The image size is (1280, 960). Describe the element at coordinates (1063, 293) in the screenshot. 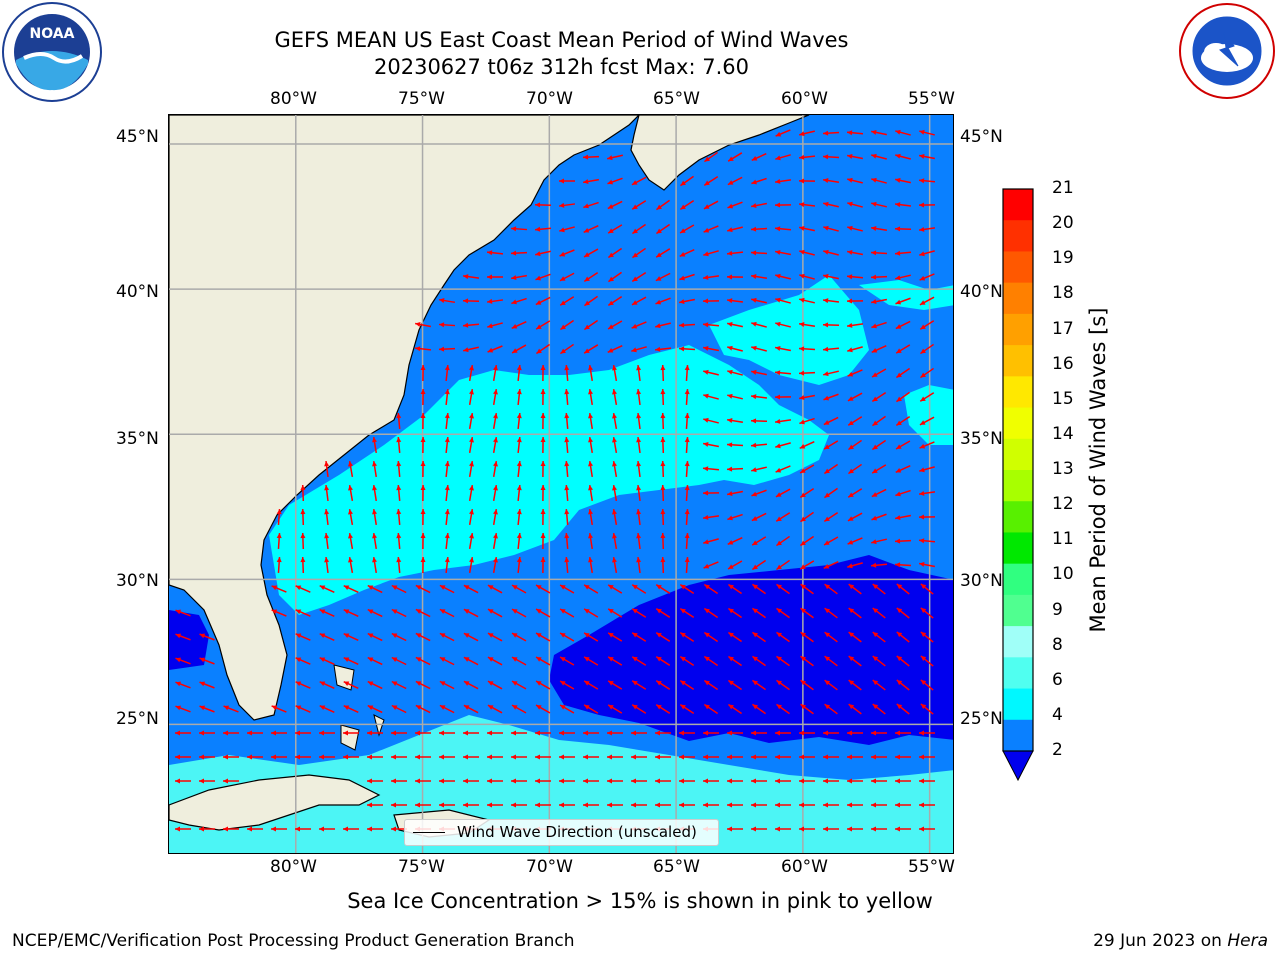

I see `colorbar-tick-label: 18` at that location.